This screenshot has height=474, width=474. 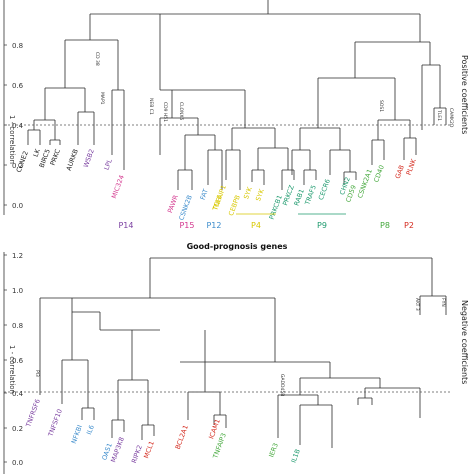 I want to click on group-label: P12, so click(x=213, y=225).